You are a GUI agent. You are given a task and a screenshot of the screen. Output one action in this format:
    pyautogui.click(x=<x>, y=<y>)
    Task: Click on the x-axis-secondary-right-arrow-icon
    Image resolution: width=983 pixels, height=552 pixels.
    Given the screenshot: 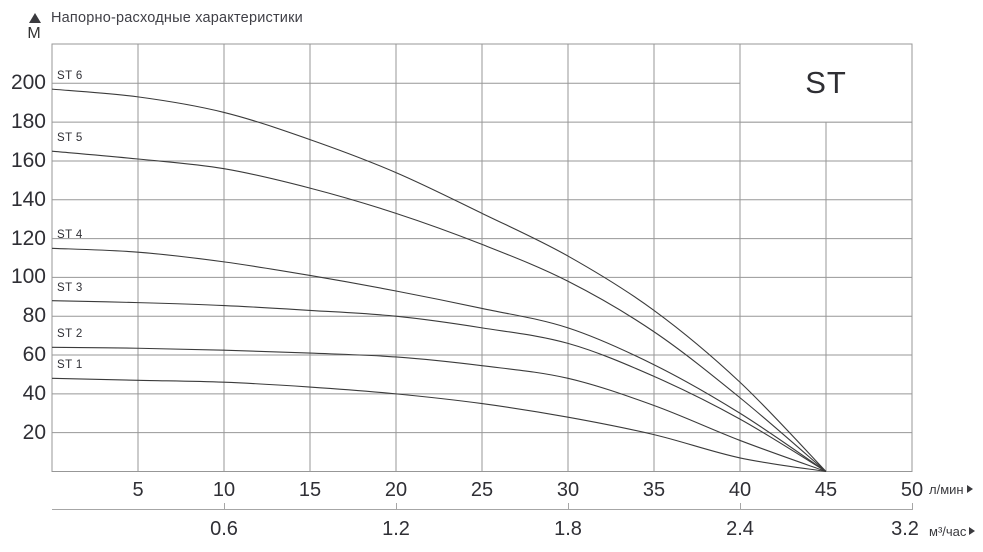 What is the action you would take?
    pyautogui.click(x=972, y=531)
    